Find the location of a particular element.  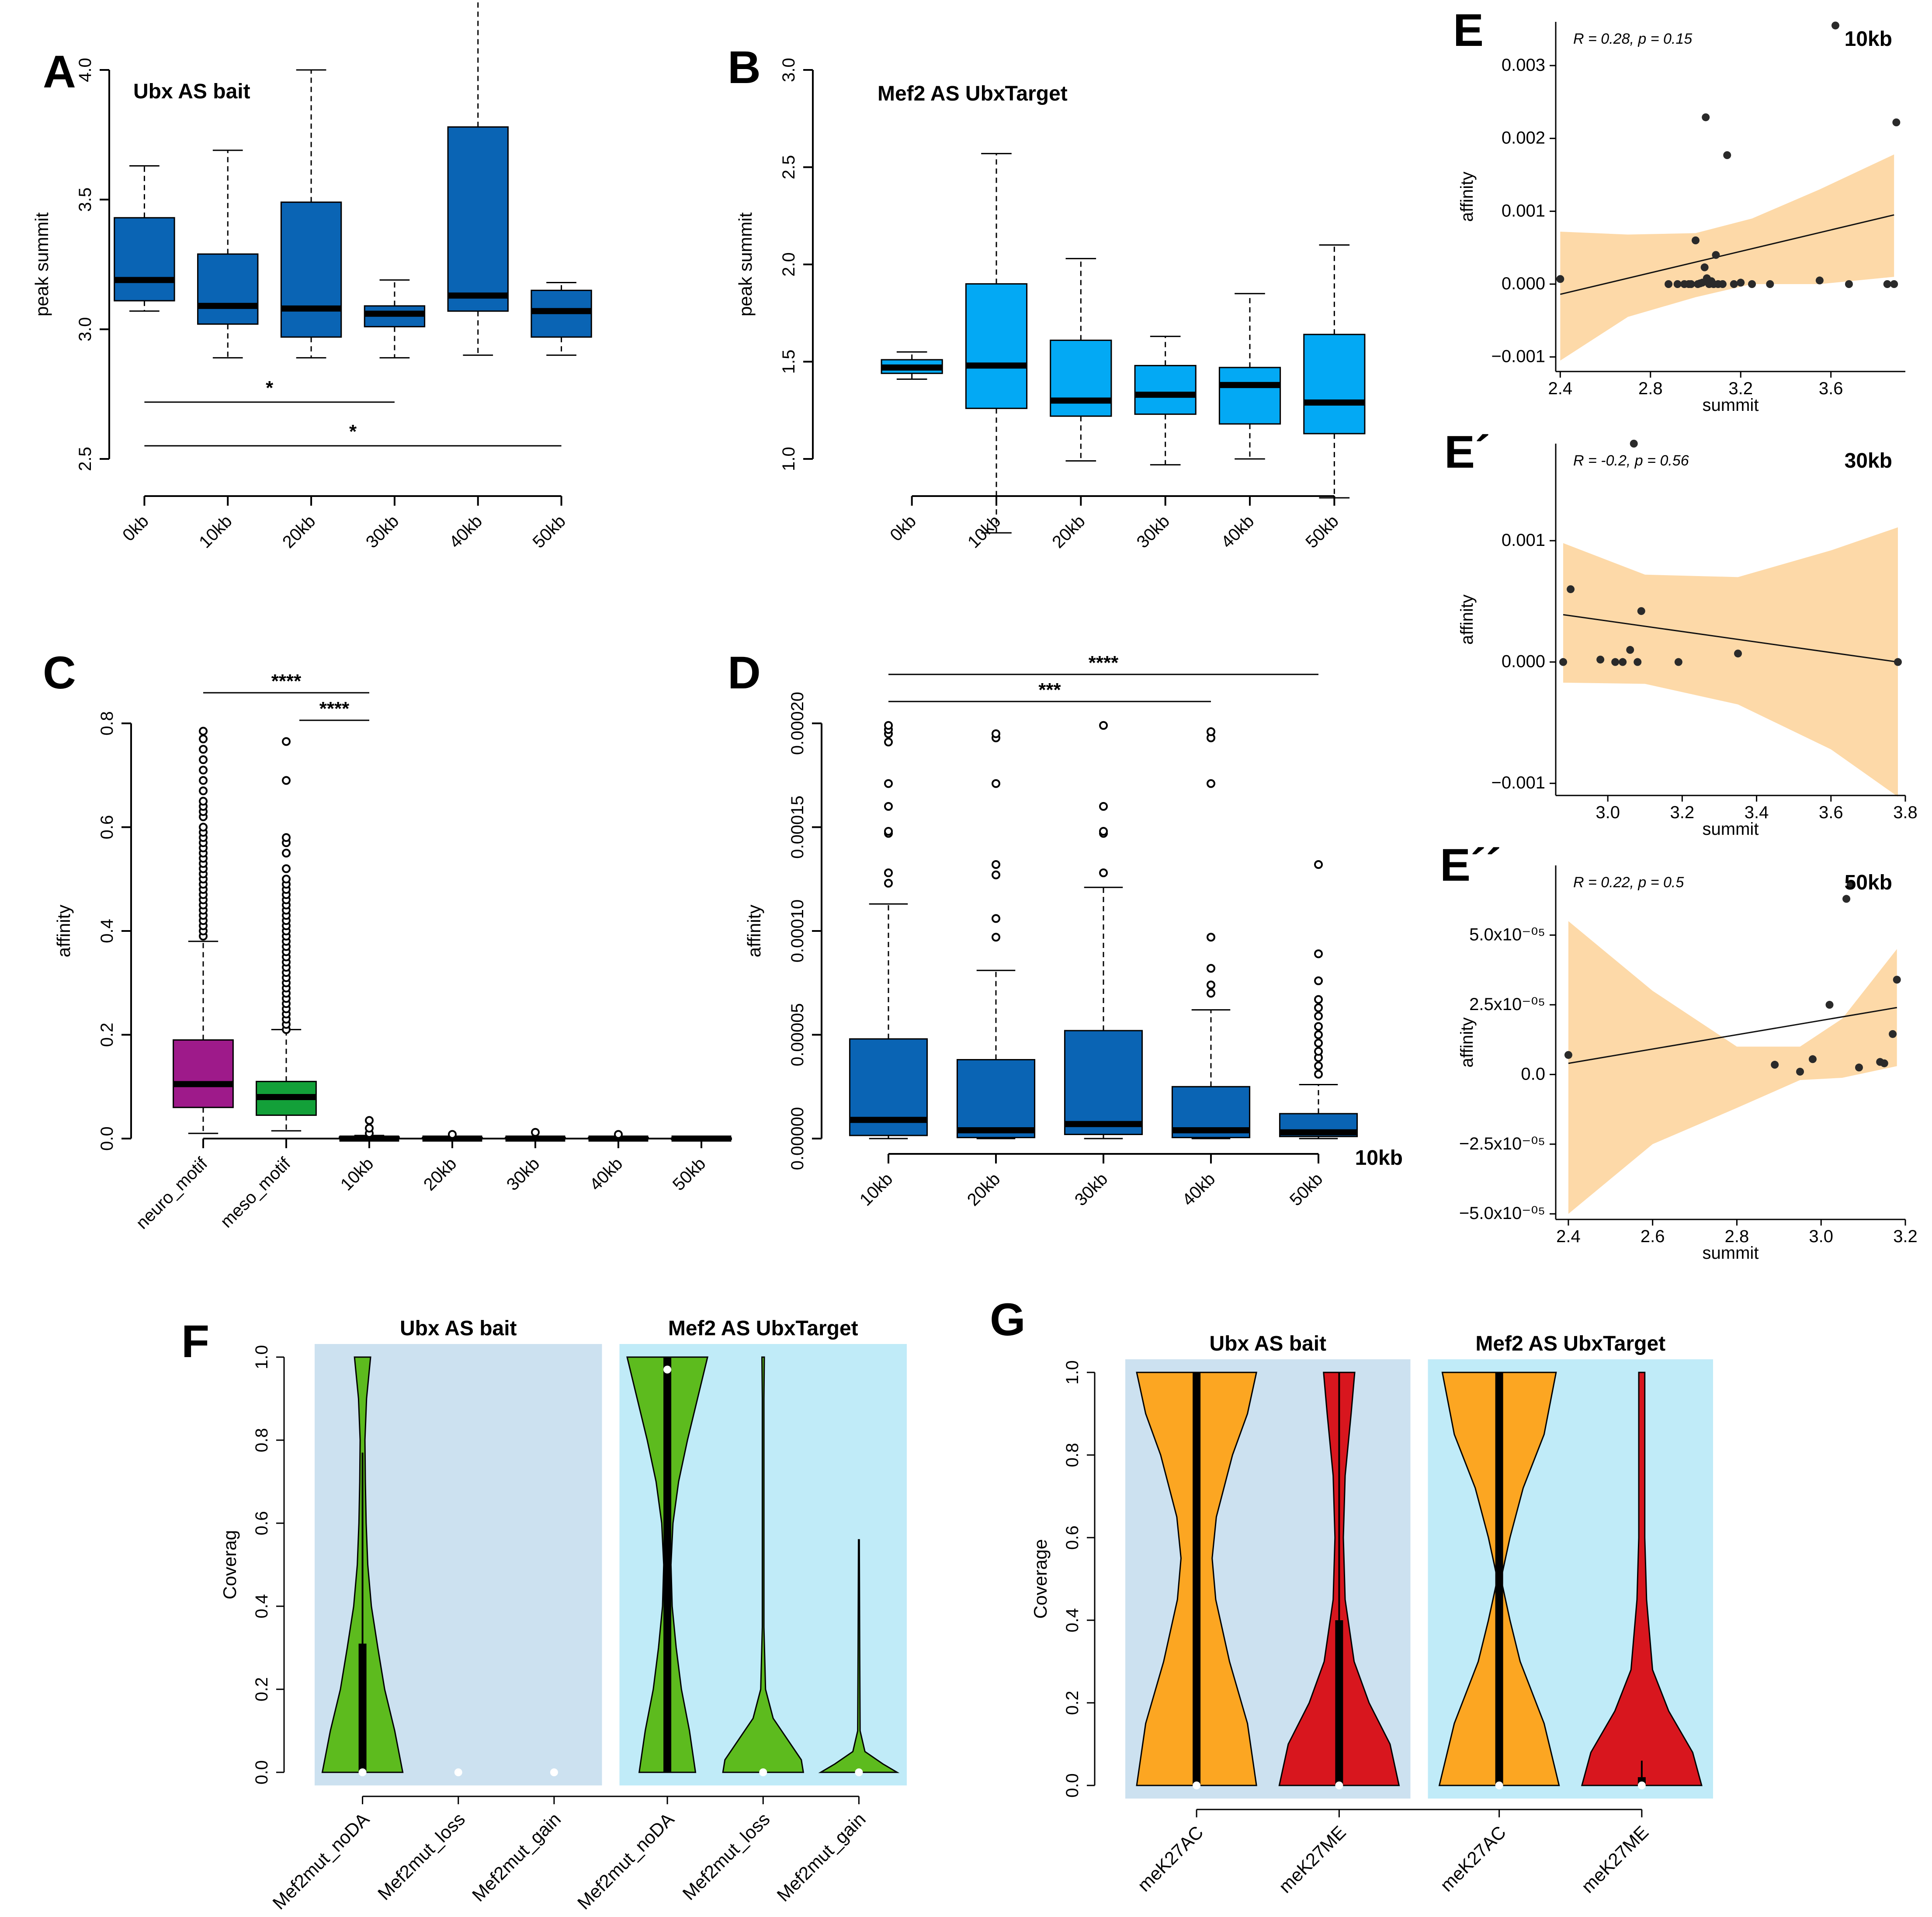

x-tick-label-E1: 3.6 is located at coordinates (1831, 812).